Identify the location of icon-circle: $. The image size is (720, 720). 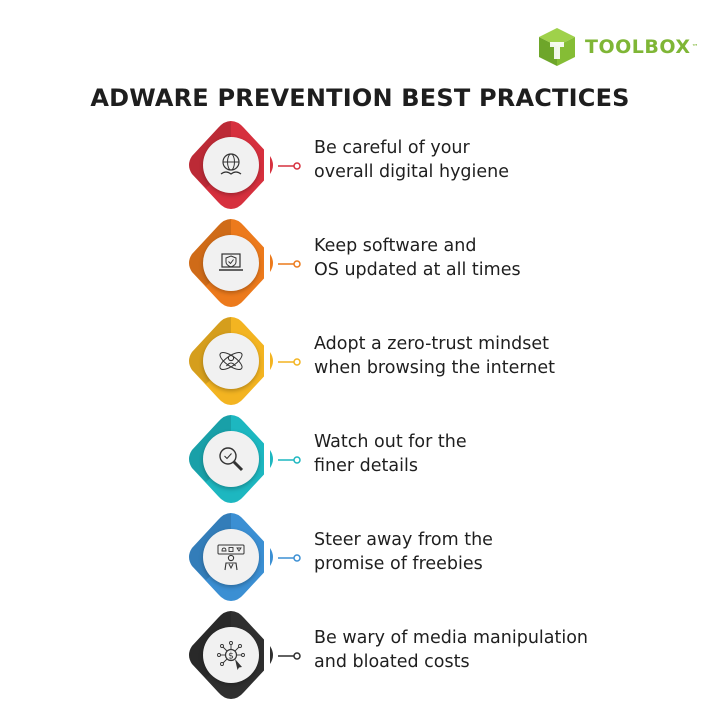
(231, 655).